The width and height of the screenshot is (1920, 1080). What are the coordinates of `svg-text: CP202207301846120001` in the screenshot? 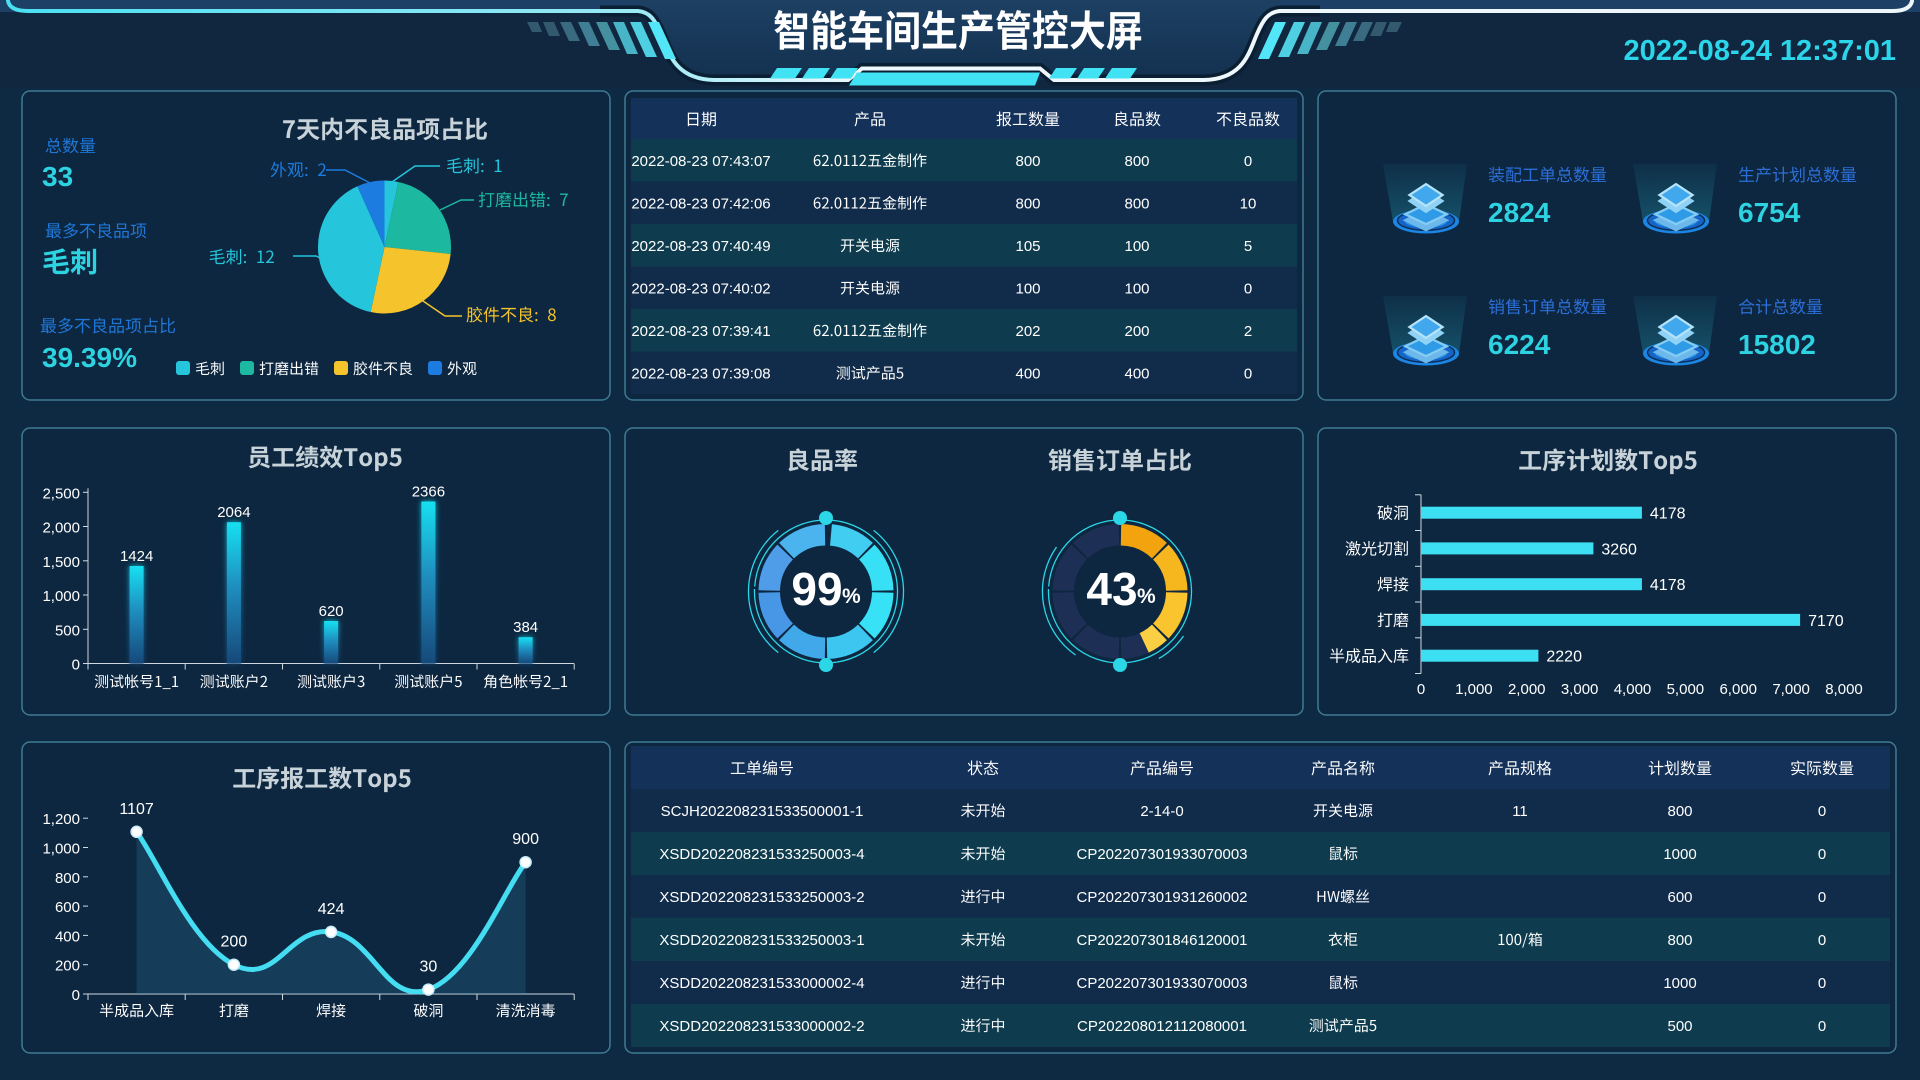 It's located at (1162, 940).